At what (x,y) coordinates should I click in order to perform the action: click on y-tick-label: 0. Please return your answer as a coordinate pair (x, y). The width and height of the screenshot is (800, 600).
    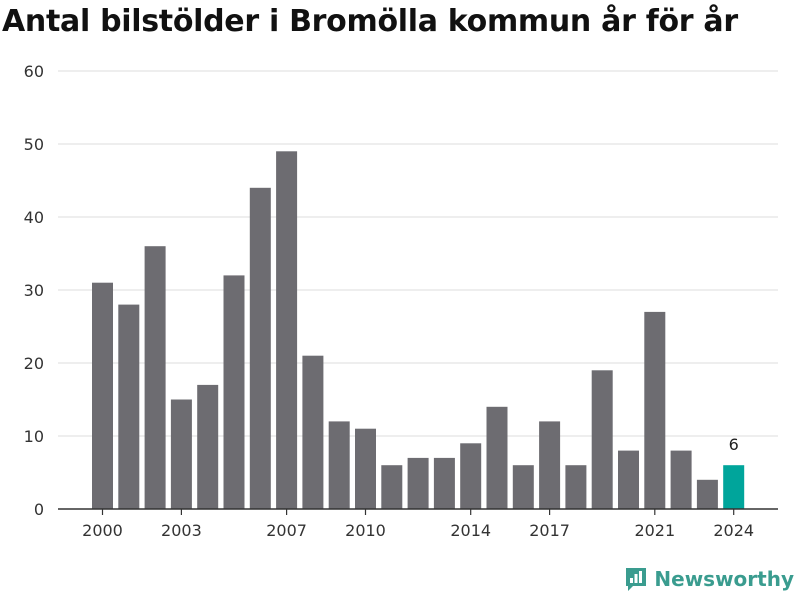
    Looking at the image, I should click on (39, 509).